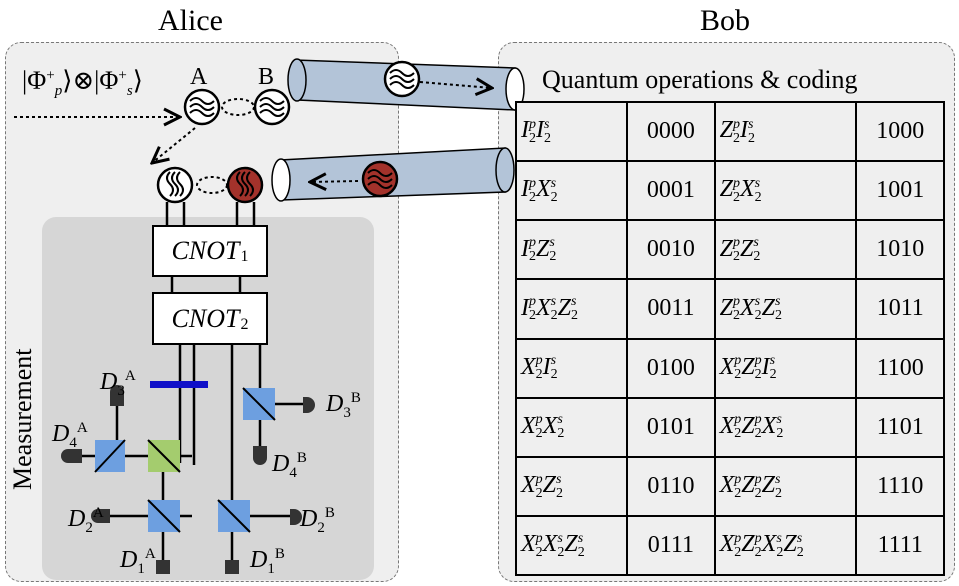 Image resolution: width=959 pixels, height=586 pixels. What do you see at coordinates (190, 20) in the screenshot?
I see `alice-title: Alice` at bounding box center [190, 20].